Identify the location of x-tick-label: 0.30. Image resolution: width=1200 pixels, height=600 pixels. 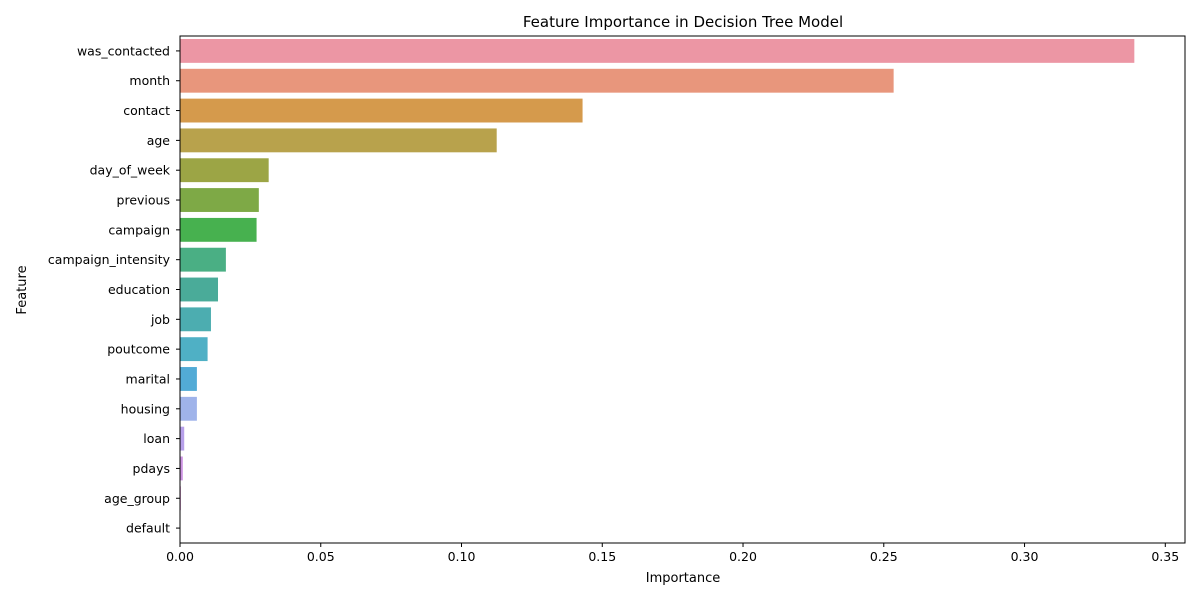
(1025, 556).